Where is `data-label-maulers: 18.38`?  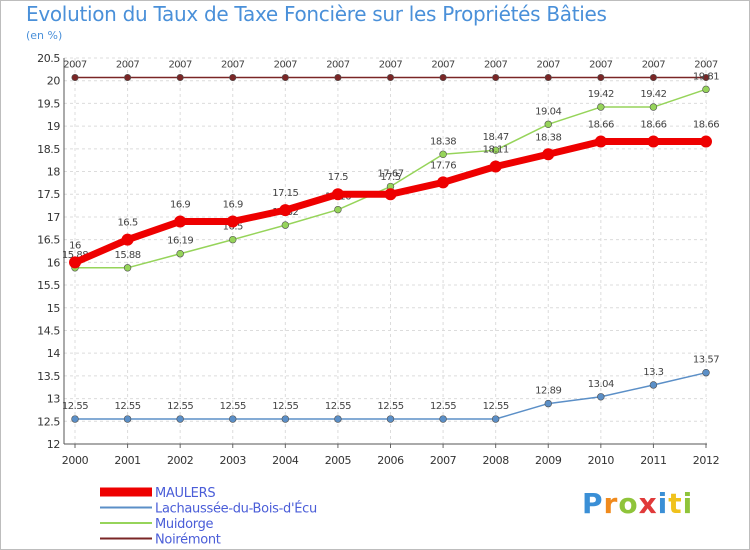
data-label-maulers: 18.38 is located at coordinates (548, 137).